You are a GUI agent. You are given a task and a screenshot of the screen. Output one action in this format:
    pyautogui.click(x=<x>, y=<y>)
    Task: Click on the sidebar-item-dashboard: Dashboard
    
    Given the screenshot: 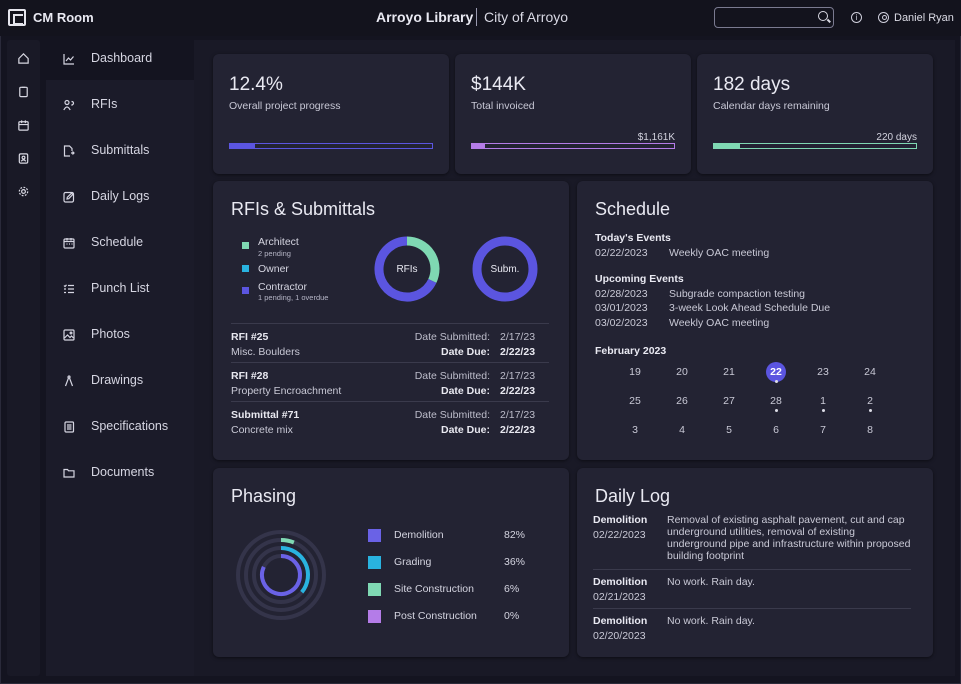 What is the action you would take?
    pyautogui.click(x=120, y=60)
    